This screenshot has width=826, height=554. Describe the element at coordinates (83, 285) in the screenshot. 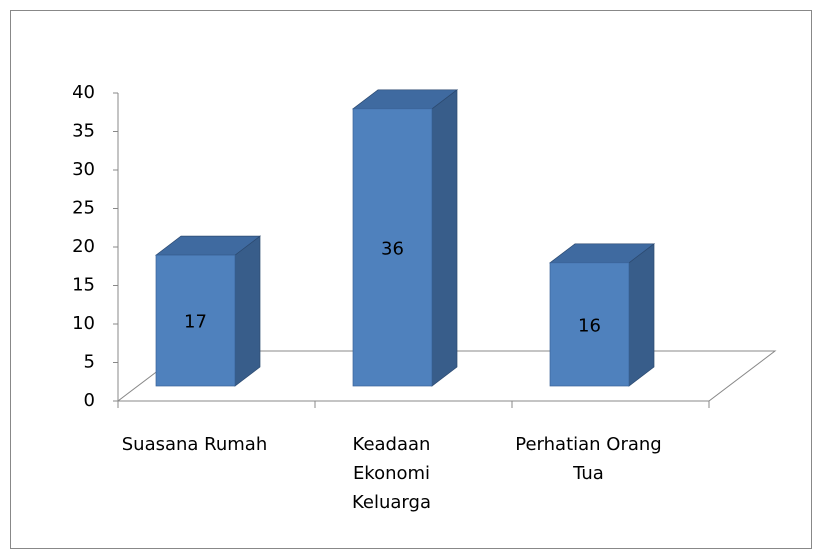

I see `y-tick-label: 15` at that location.